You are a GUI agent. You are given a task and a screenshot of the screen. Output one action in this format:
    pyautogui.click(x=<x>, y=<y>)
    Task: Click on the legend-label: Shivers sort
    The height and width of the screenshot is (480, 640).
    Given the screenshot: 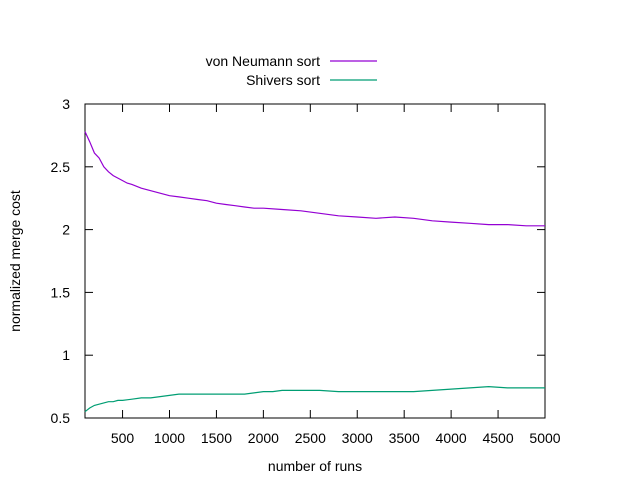 What is the action you would take?
    pyautogui.click(x=283, y=80)
    